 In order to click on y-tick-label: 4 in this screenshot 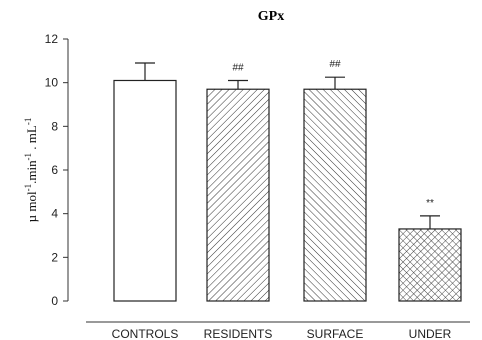, I will do `click(54, 214)`.